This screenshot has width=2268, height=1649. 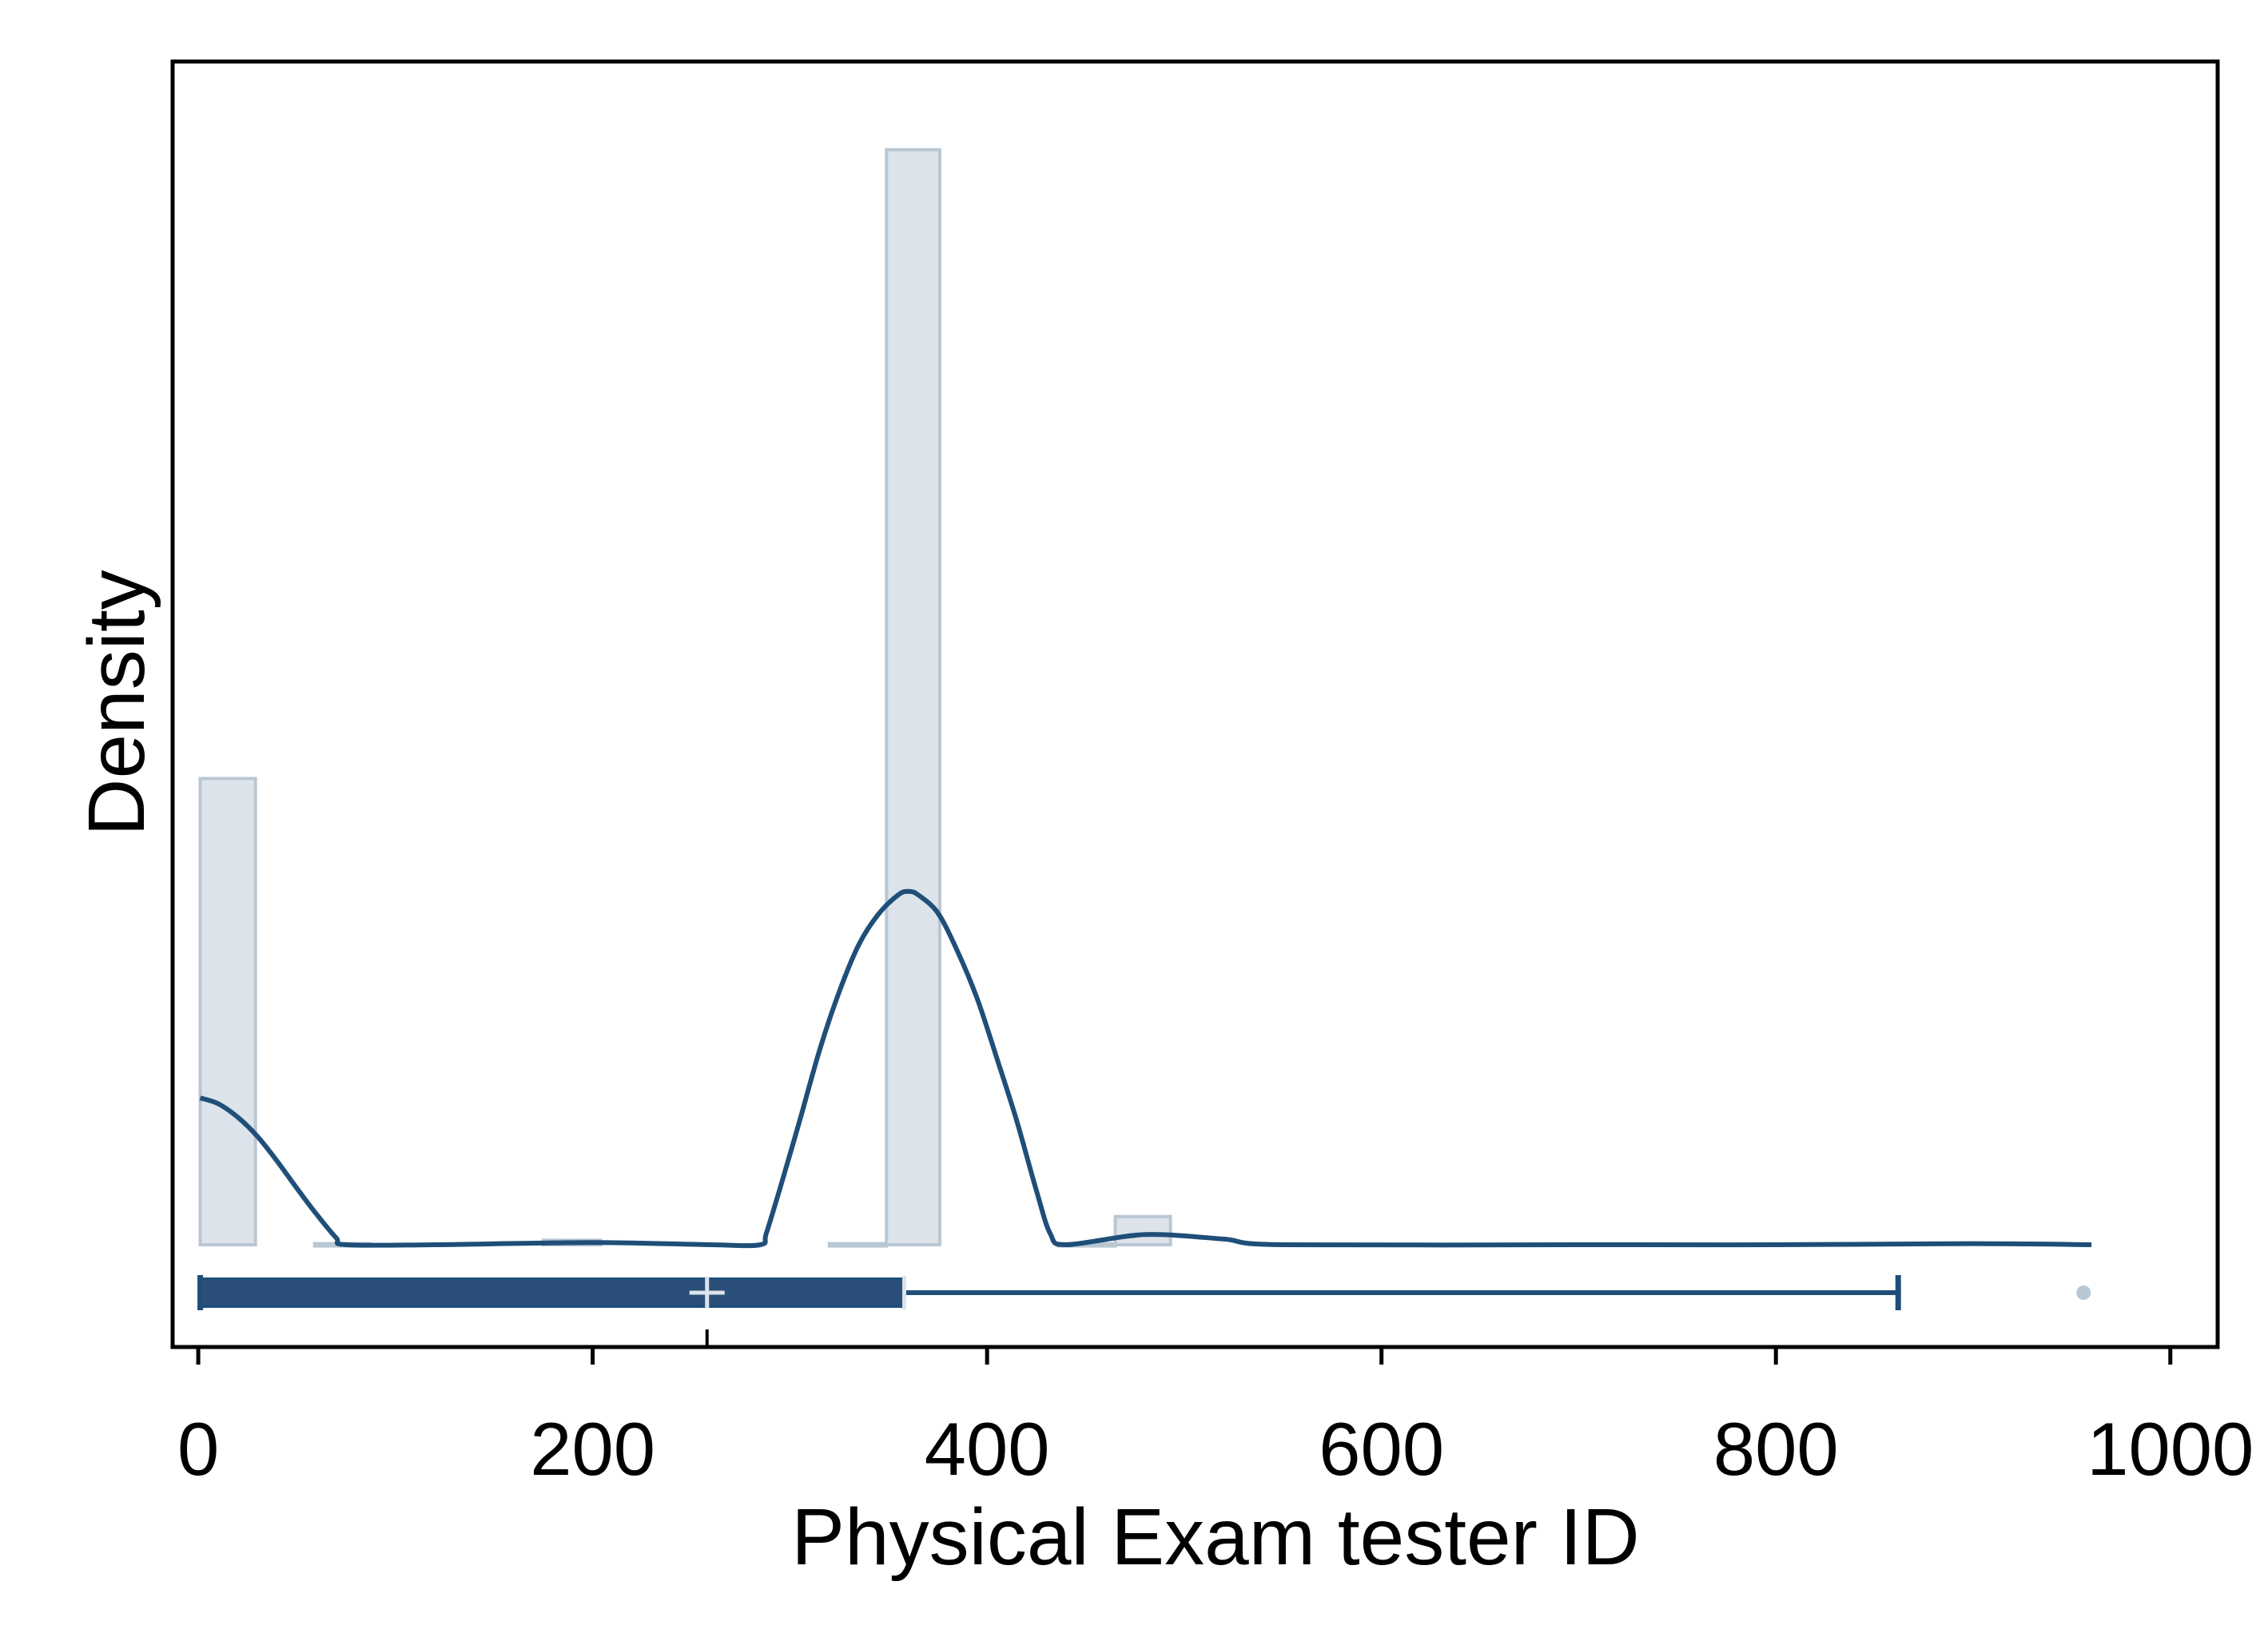 I want to click on x-tick-label-200: 200, so click(x=592, y=1449).